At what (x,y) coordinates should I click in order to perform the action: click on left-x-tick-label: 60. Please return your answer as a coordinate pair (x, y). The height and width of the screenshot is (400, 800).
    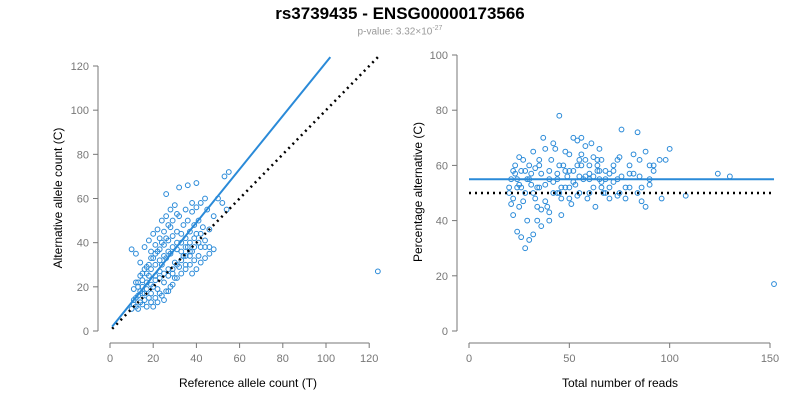
    Looking at the image, I should click on (239, 359).